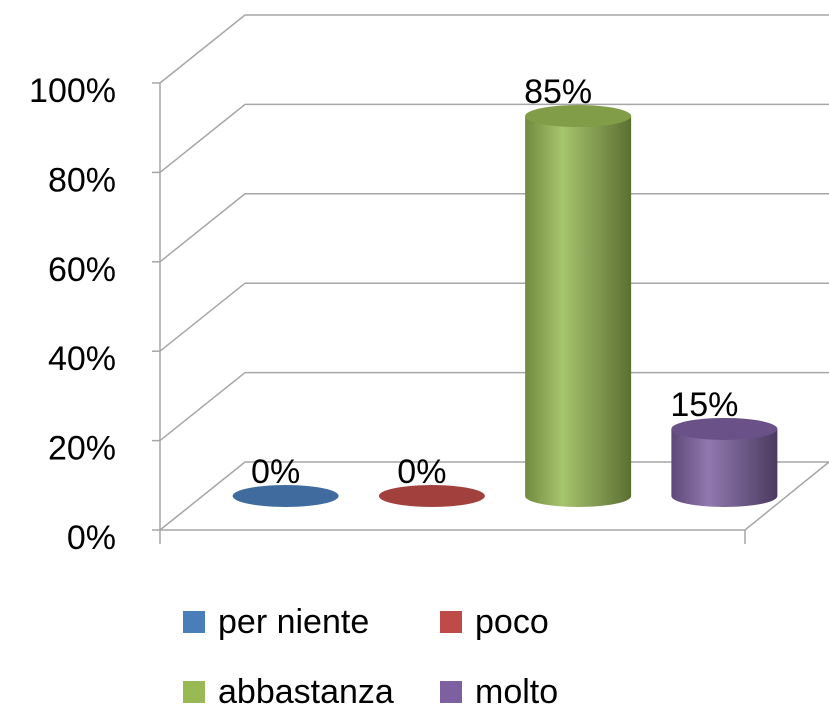  Describe the element at coordinates (512, 622) in the screenshot. I see `legend-label: poco` at that location.